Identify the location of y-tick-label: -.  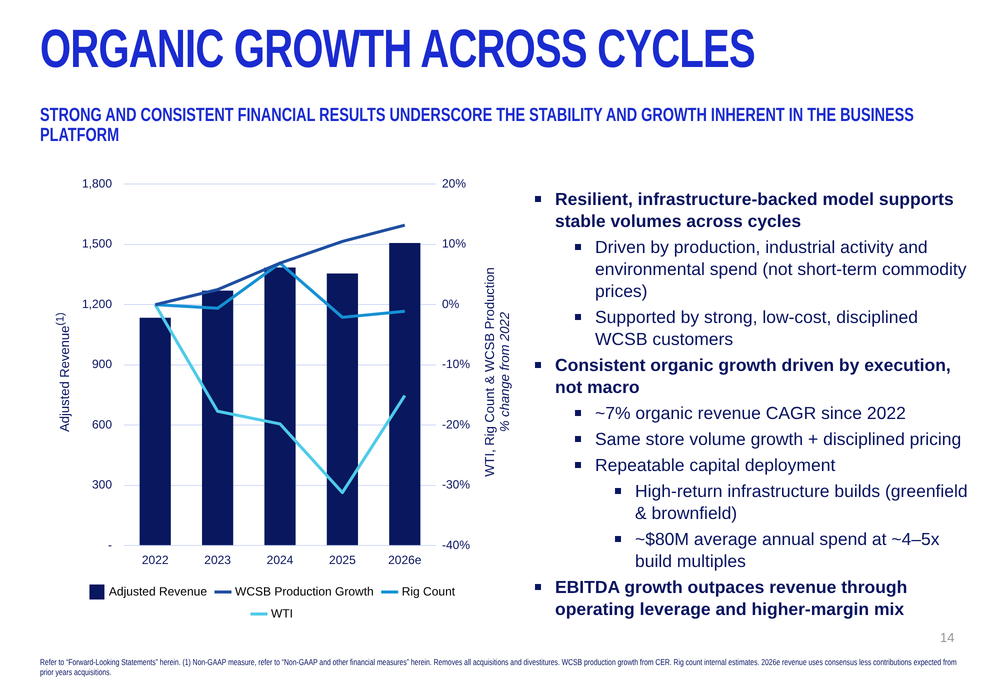
(110, 545).